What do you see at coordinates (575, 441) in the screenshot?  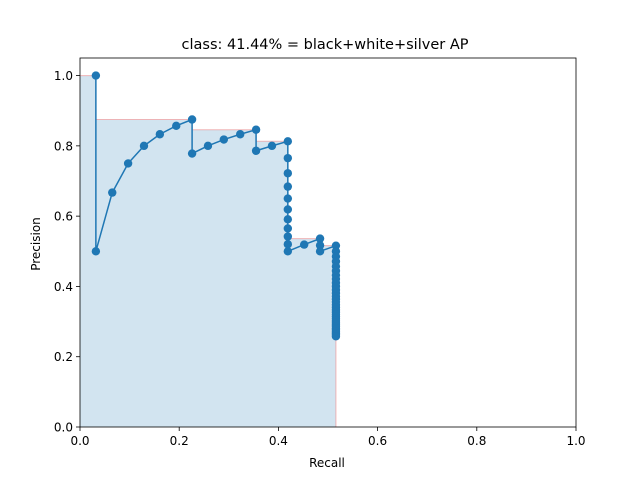 I see `x-tick-label: 1.0` at bounding box center [575, 441].